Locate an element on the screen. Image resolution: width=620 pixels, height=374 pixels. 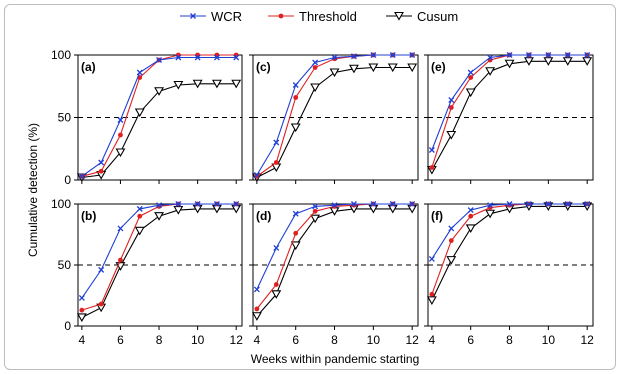
legend-item-threshold: Threshold is located at coordinates (312, 16).